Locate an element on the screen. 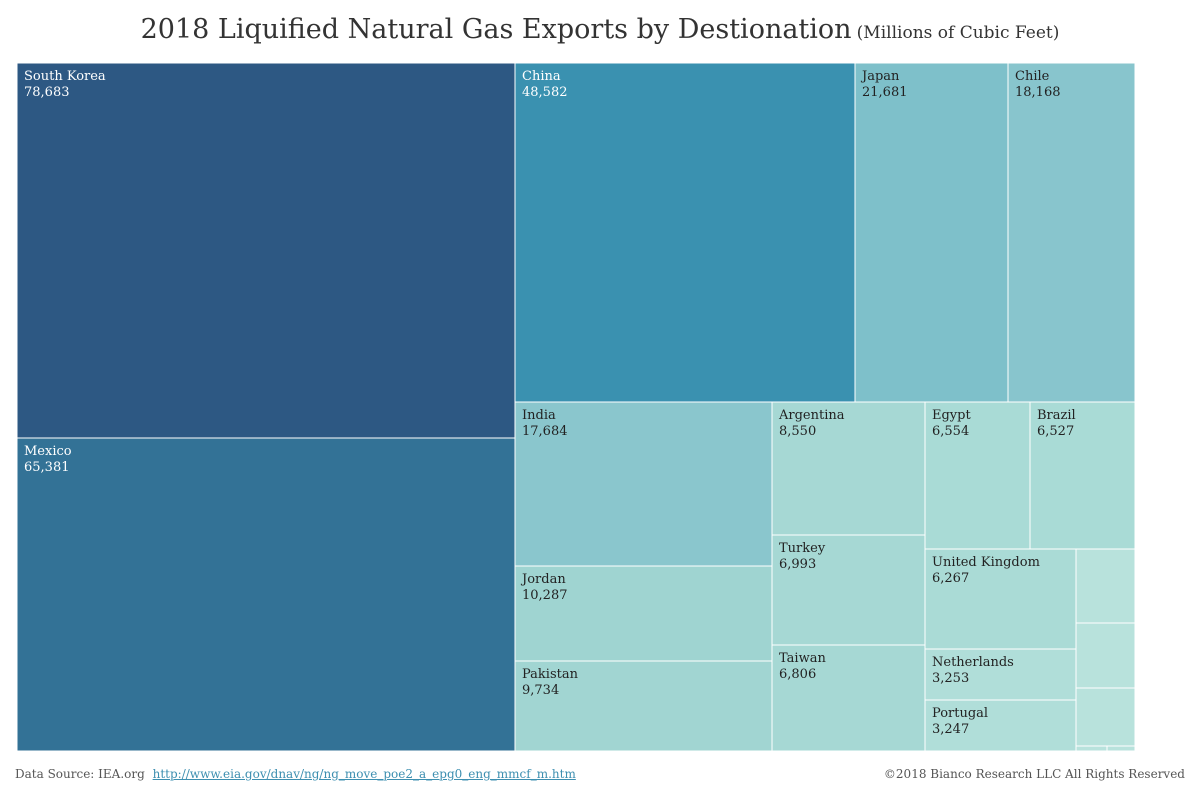  tile-name-egypt: Egypt is located at coordinates (951, 415).